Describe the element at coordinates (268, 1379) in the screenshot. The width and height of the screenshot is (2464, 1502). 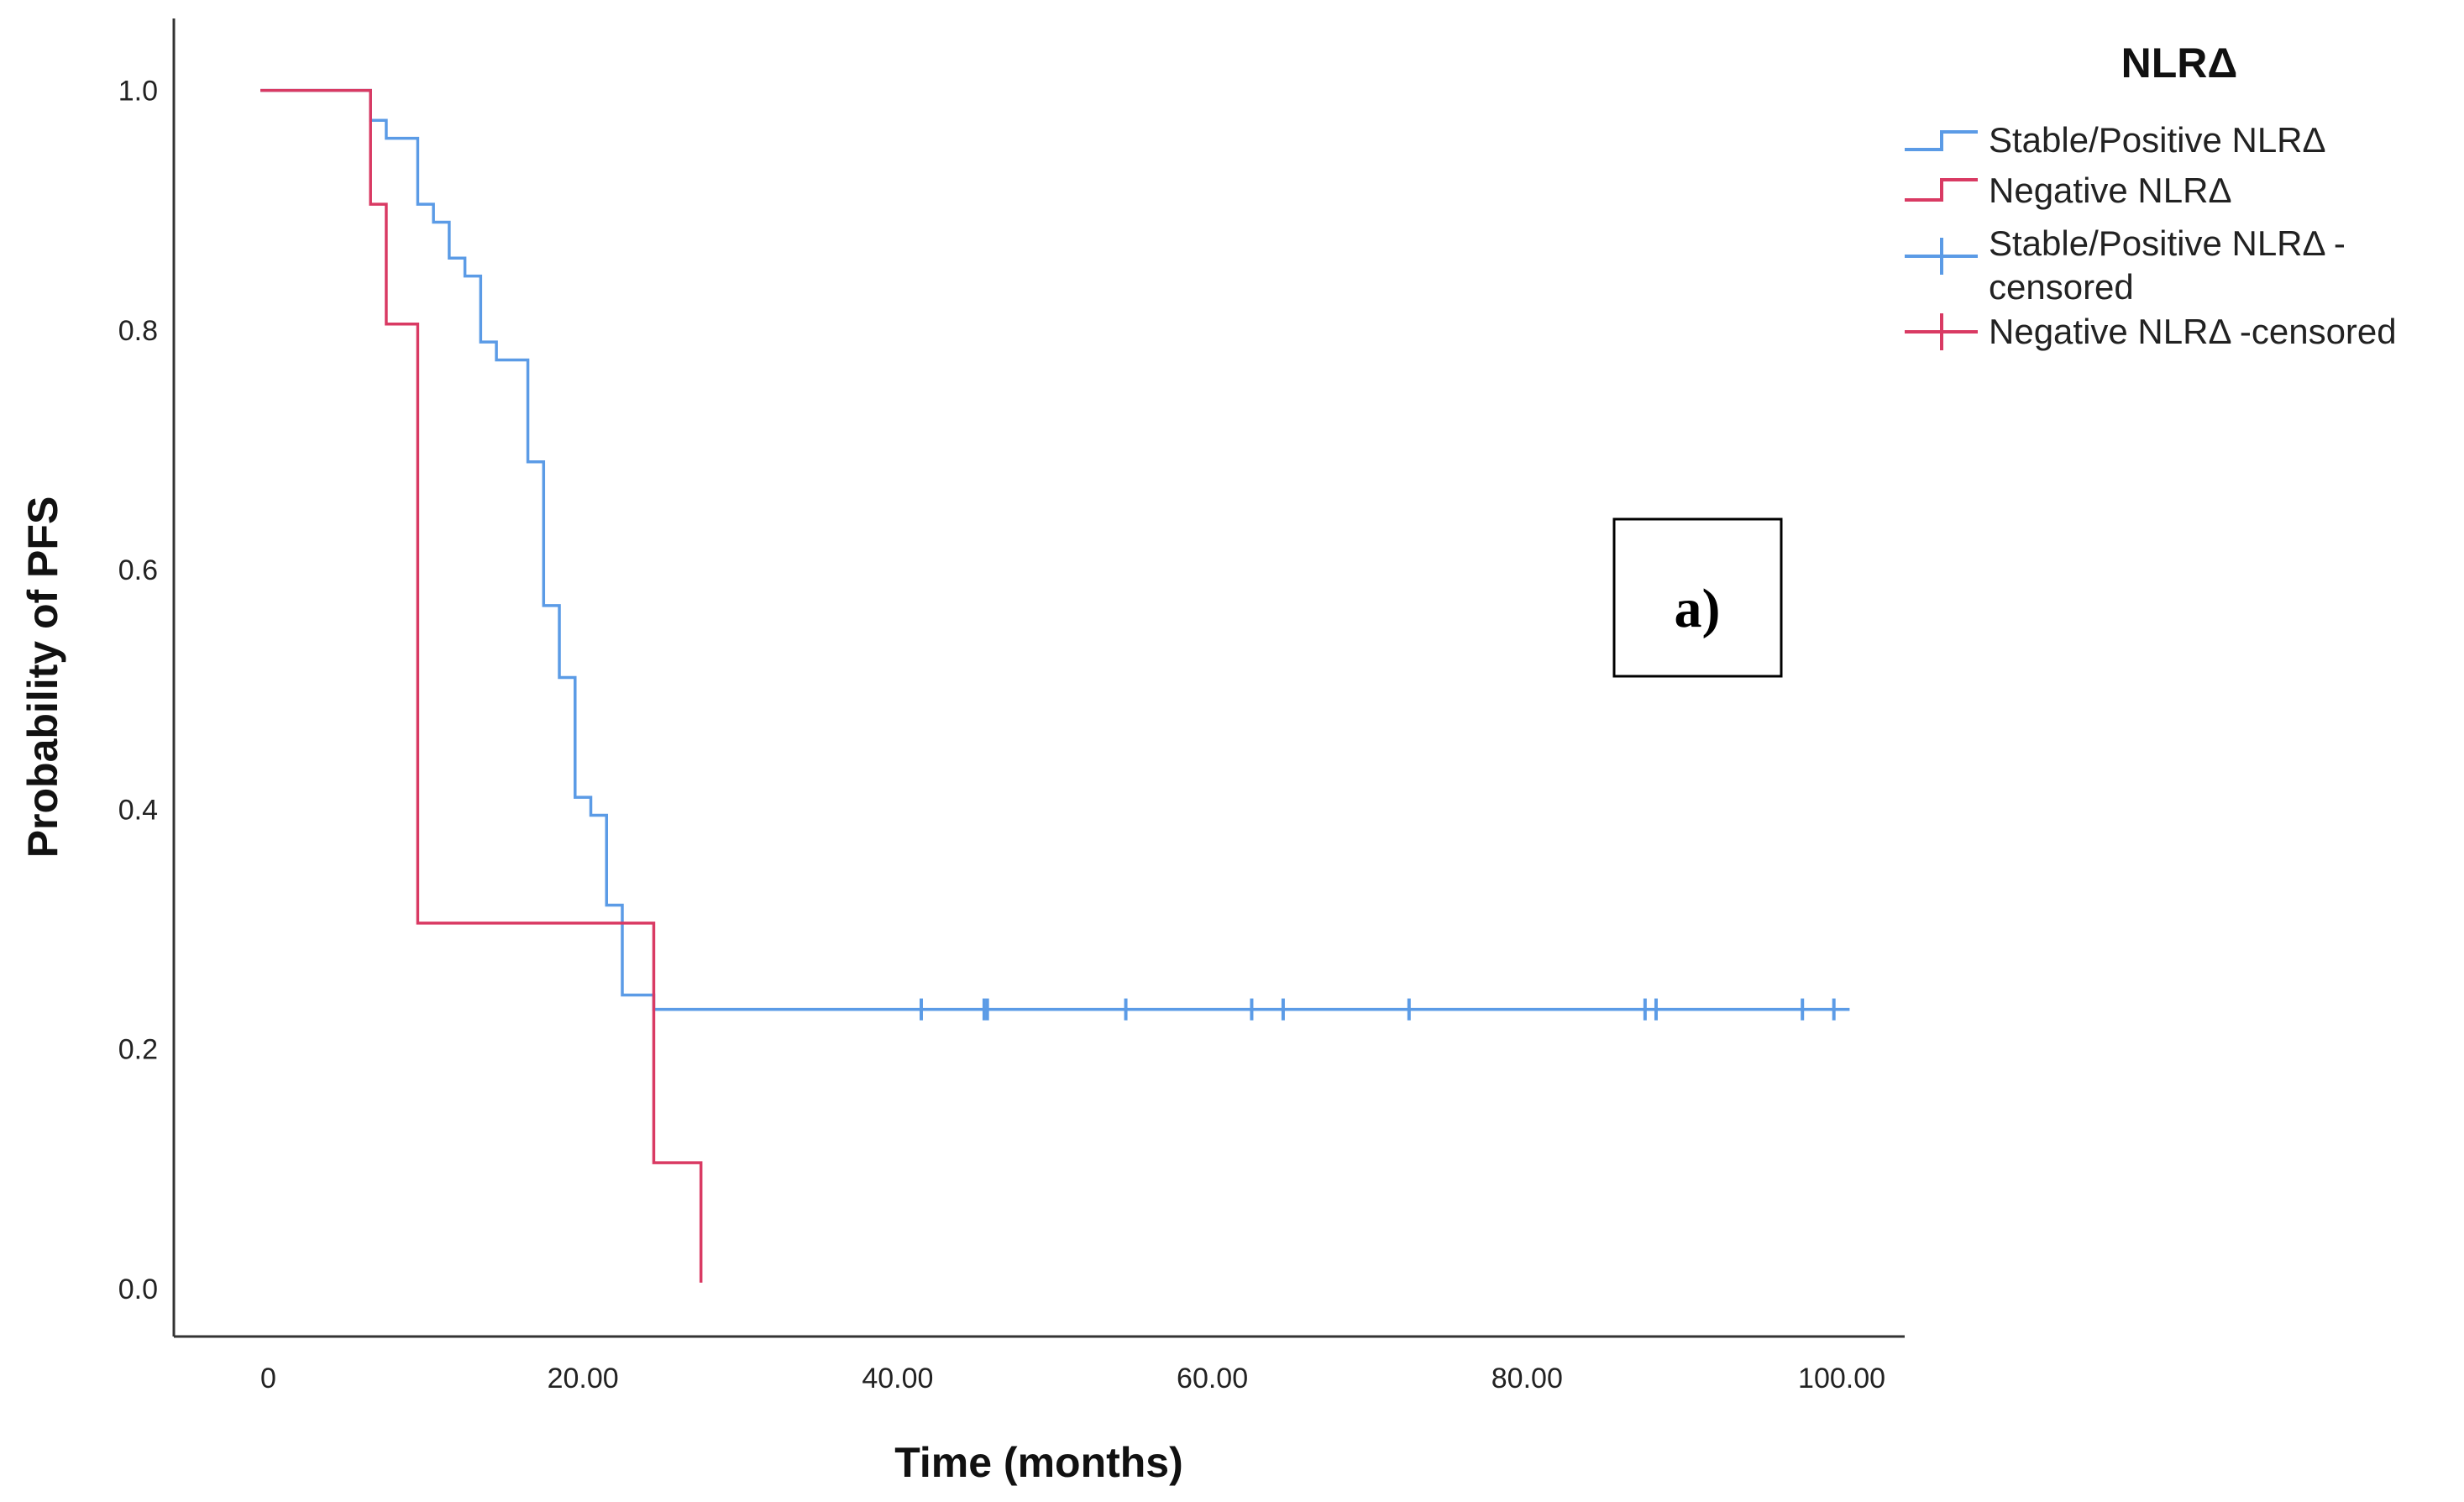
I see `x-tick-label: 0` at that location.